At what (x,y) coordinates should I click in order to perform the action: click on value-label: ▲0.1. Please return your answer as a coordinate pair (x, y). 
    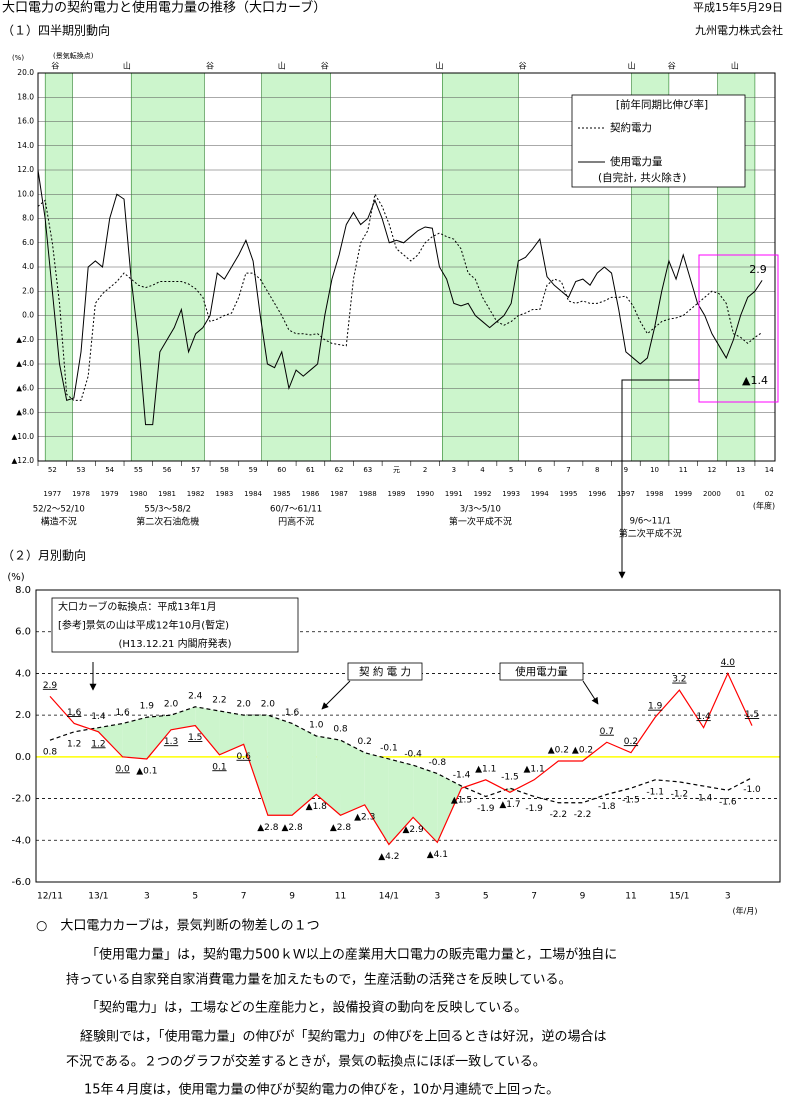
    Looking at the image, I should click on (146, 771).